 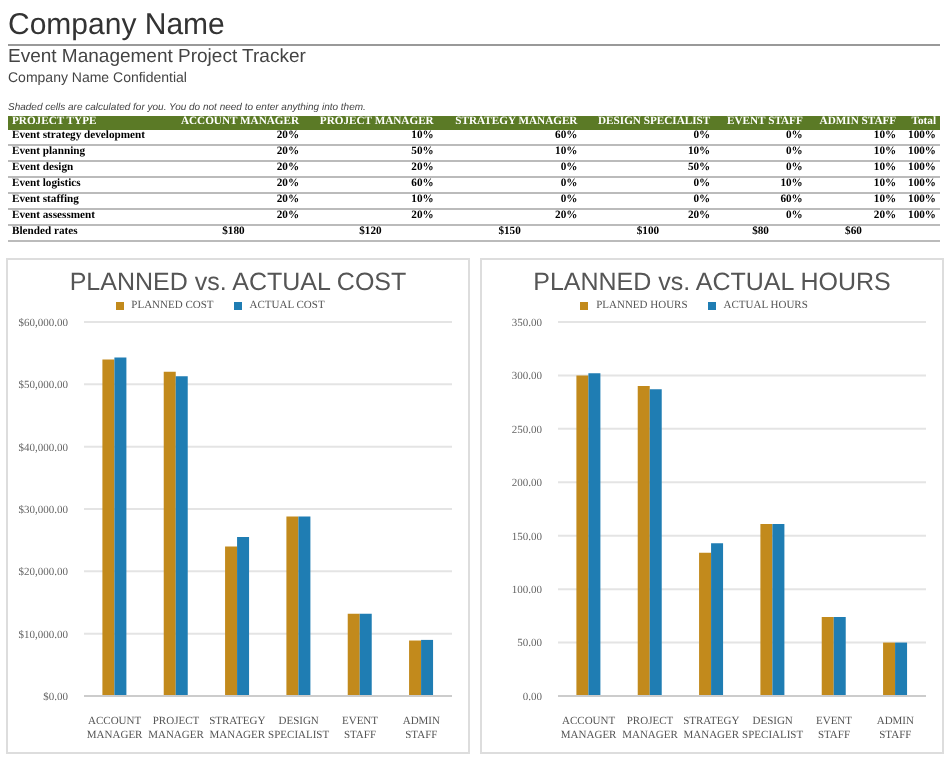 What do you see at coordinates (158, 58) in the screenshot?
I see `chart-subtitle: Event Management Project Tracker` at bounding box center [158, 58].